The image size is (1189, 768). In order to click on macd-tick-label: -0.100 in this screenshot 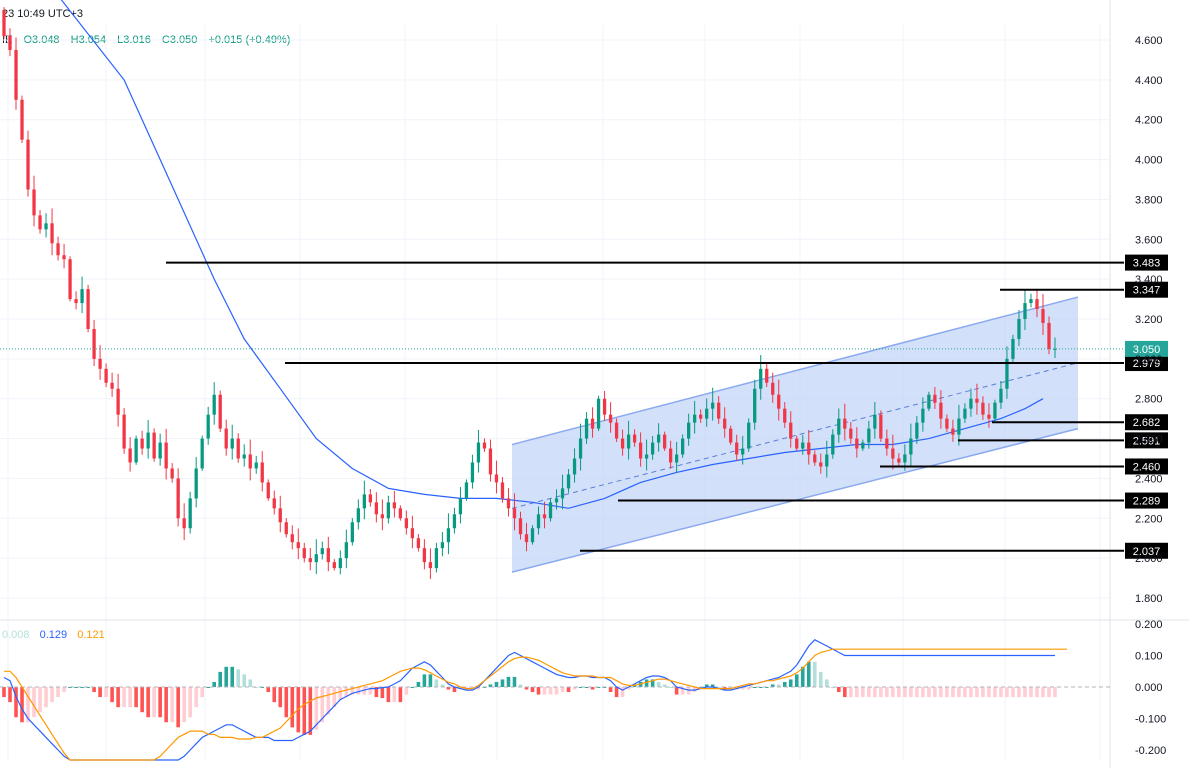, I will do `click(1150, 720)`.